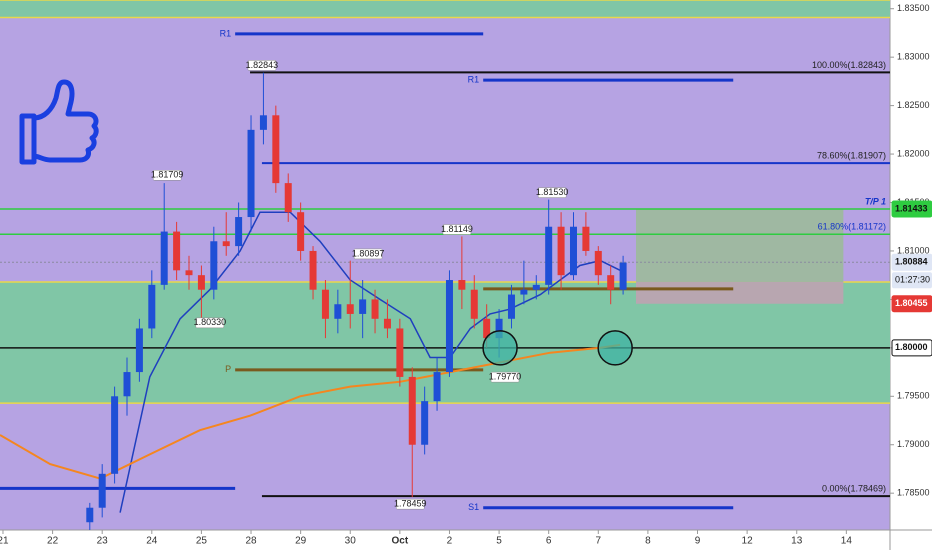 This screenshot has width=932, height=550. I want to click on price-label: 1.78459, so click(410, 504).